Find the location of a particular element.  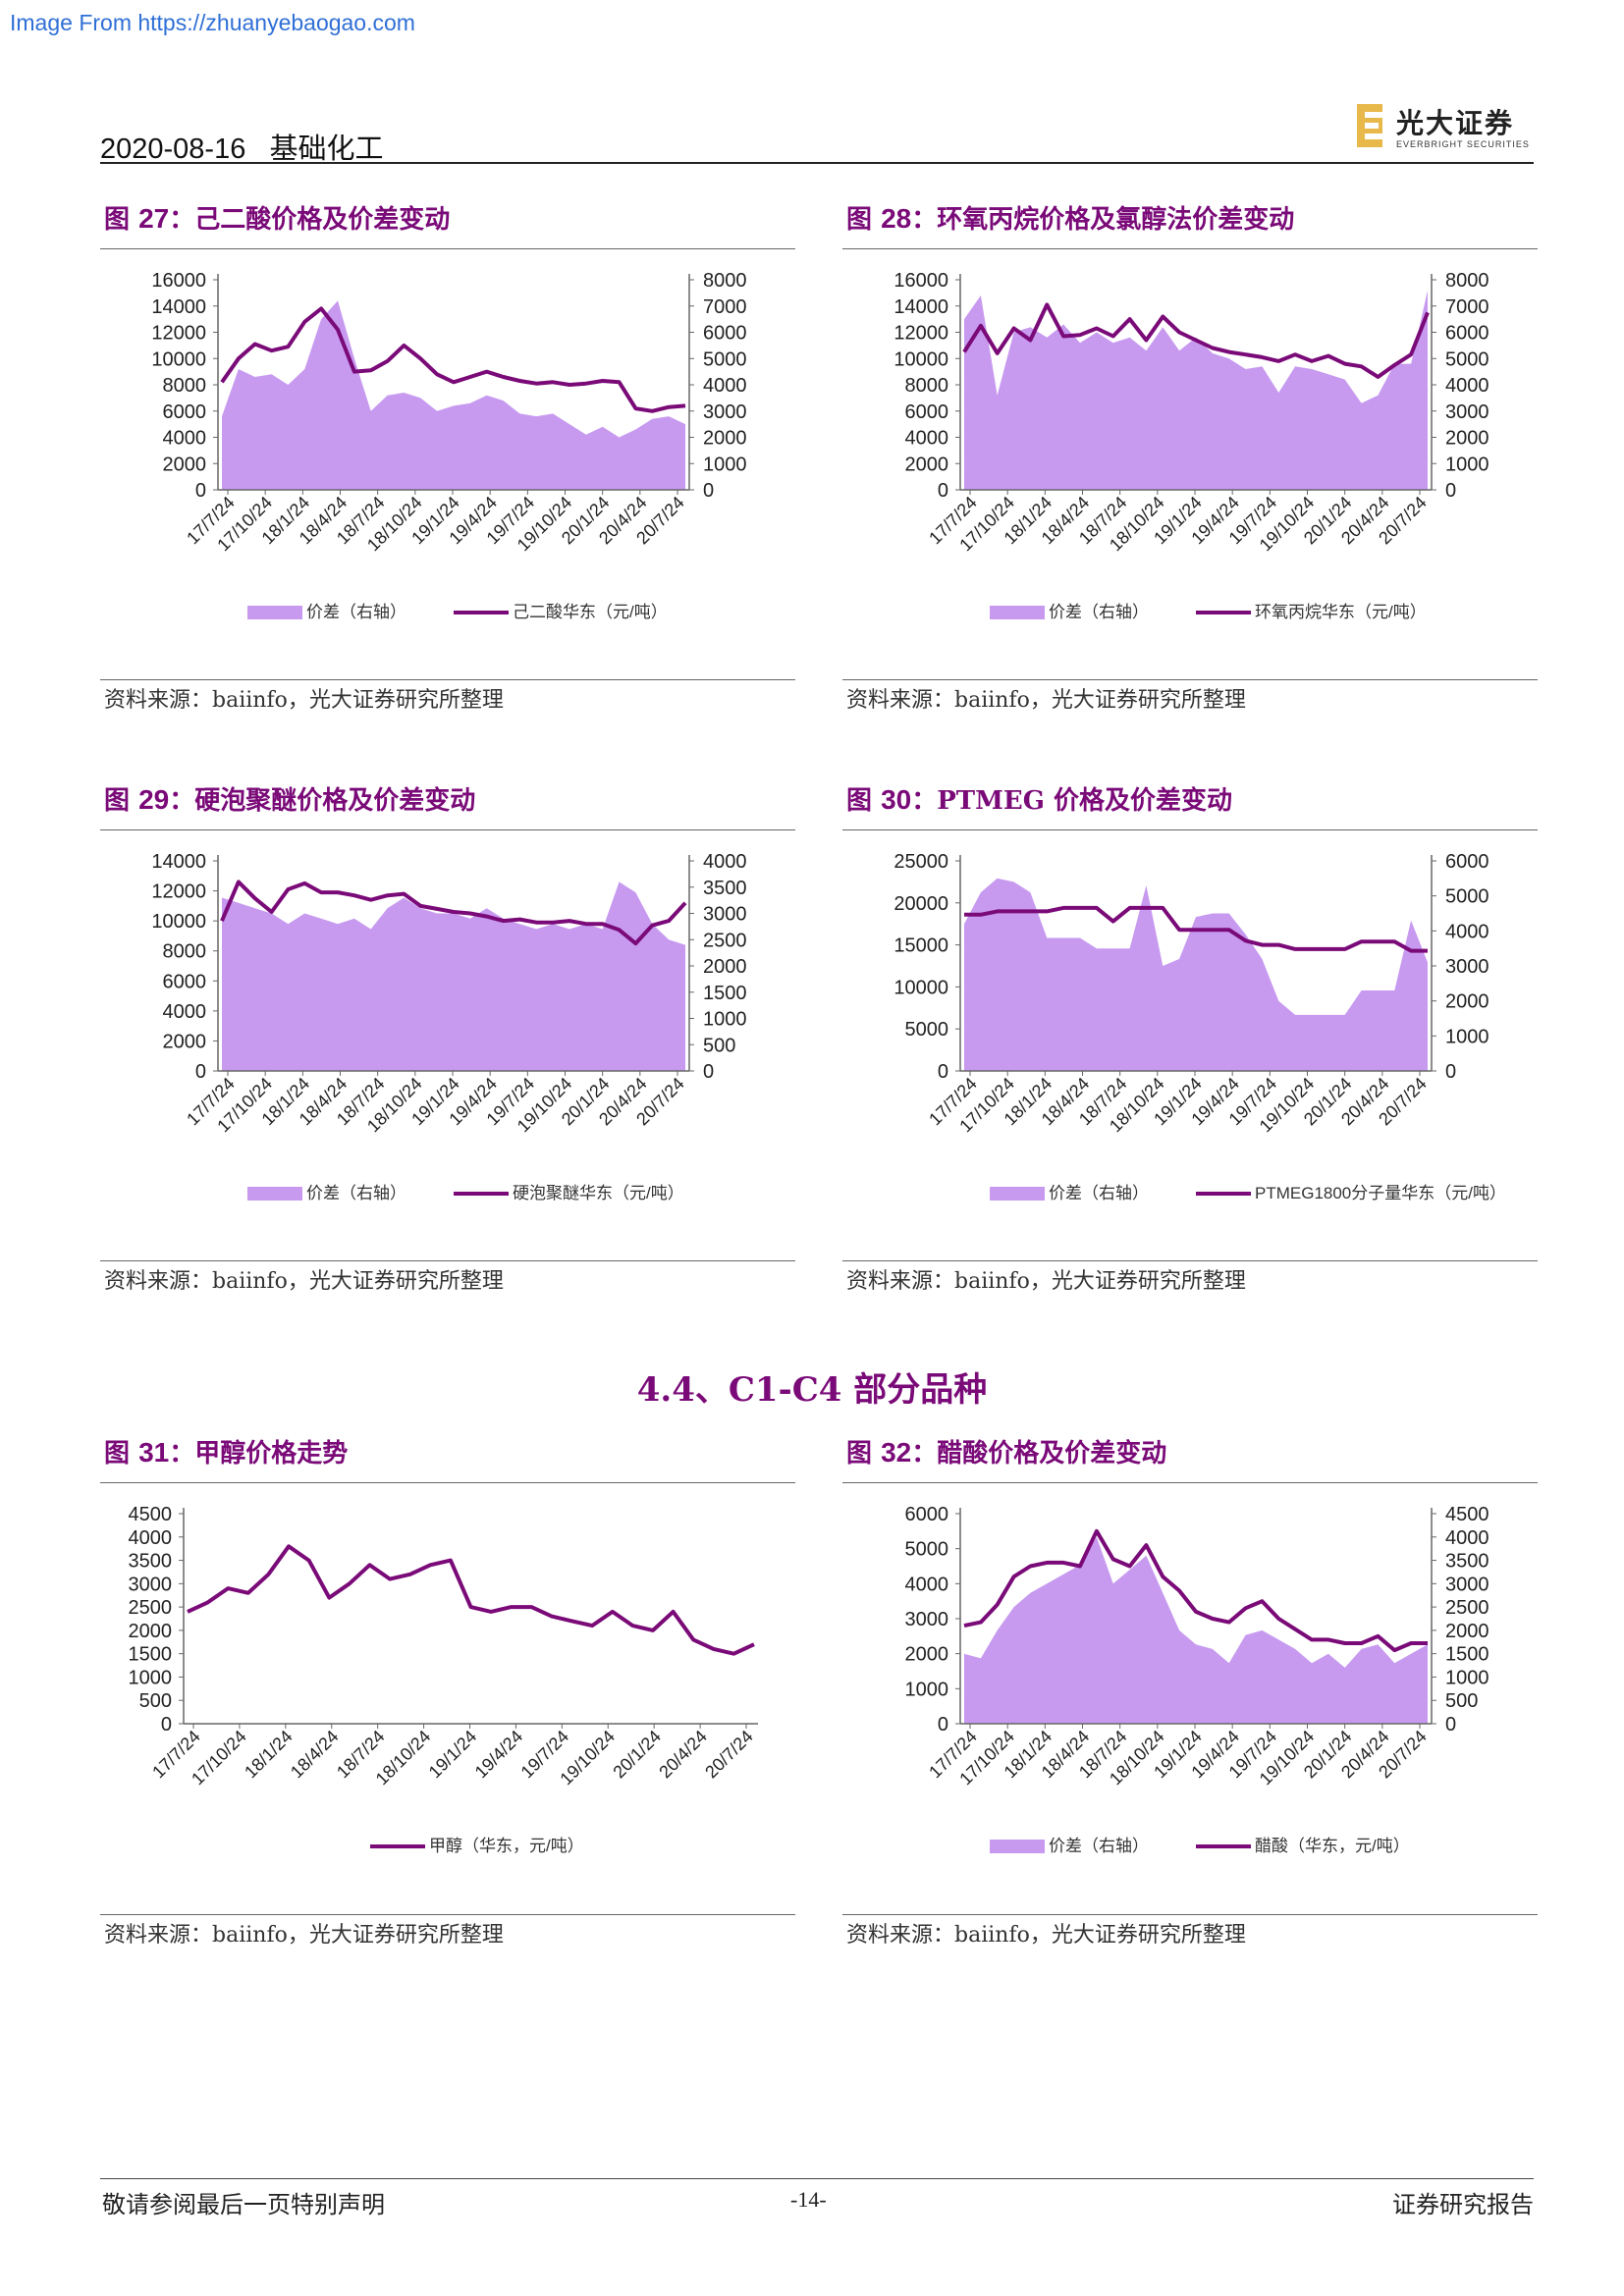

y-right-tick-label: 1500 is located at coordinates (725, 994).